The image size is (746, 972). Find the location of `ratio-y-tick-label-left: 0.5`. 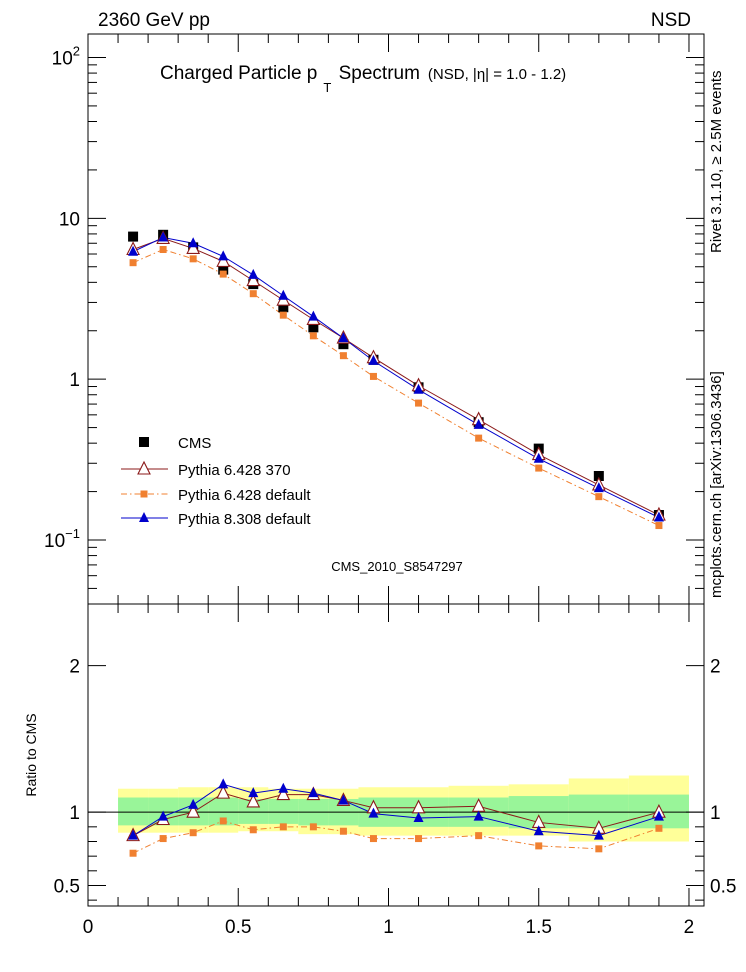

ratio-y-tick-label-left: 0.5 is located at coordinates (67, 886).